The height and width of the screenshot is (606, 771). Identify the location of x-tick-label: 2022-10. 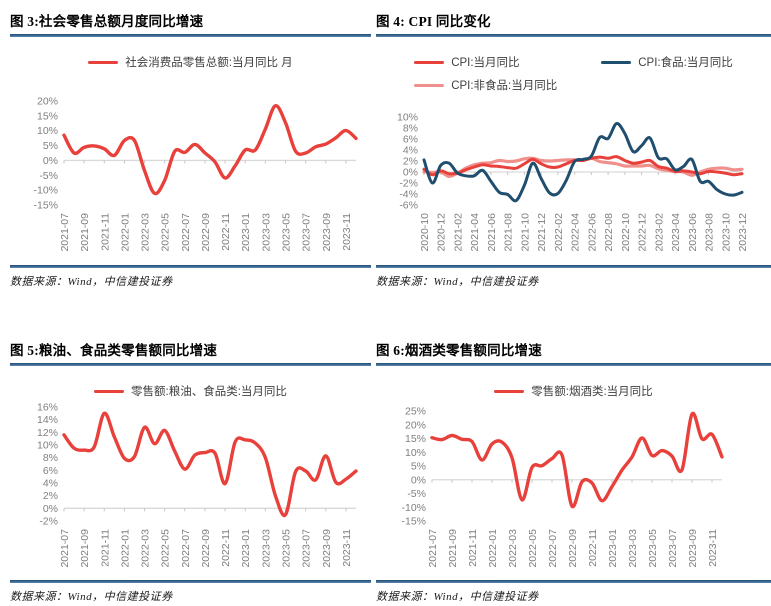
(625, 232).